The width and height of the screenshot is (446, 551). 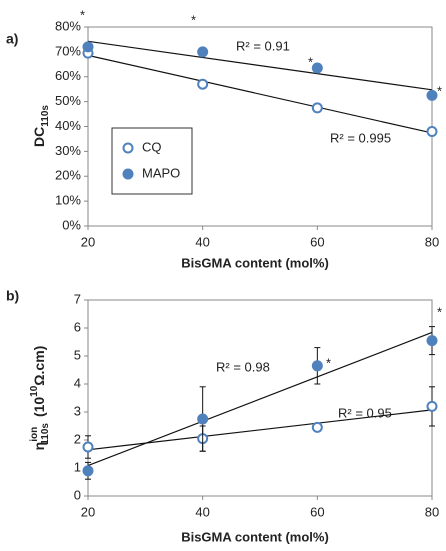 I want to click on y-tick-label: 80%, so click(x=68, y=25).